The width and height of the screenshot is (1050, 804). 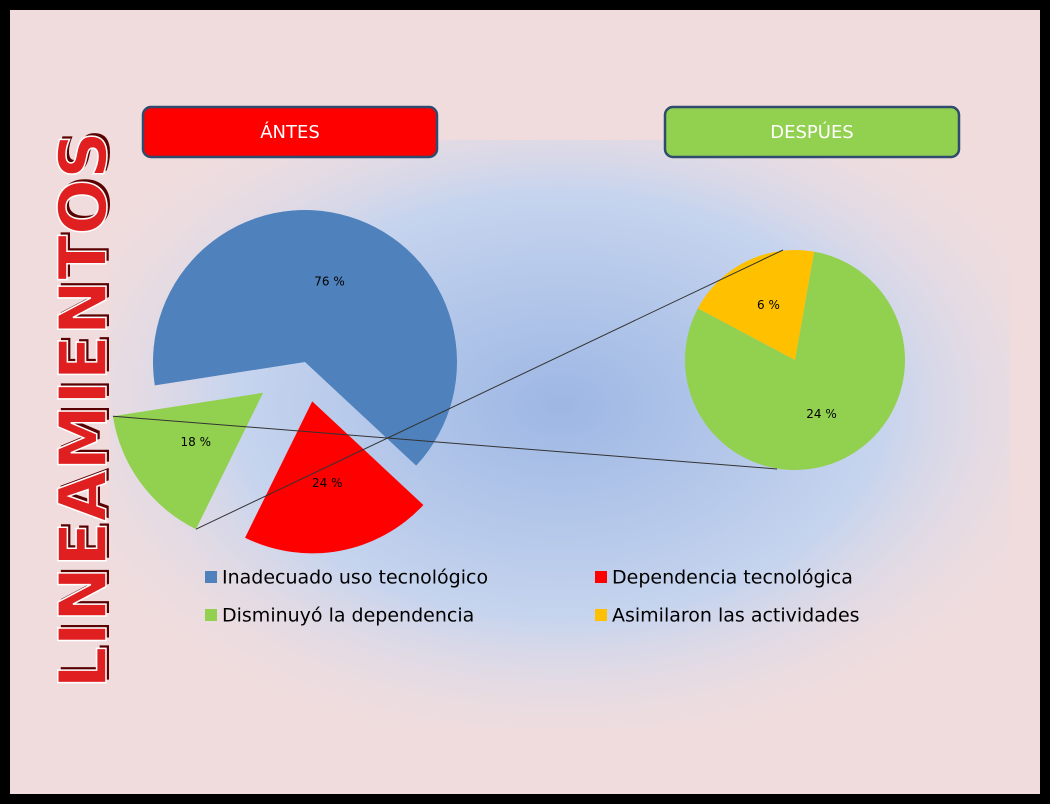 I want to click on legend-label: Inadecuado uso tecnológico, so click(x=355, y=578).